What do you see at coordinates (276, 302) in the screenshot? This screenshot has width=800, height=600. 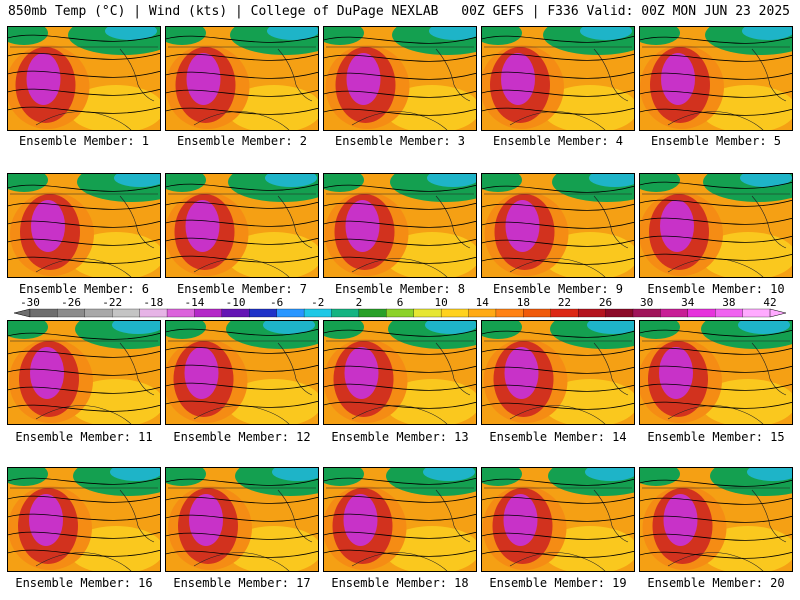 I see `colorbar-tick-label: -6` at bounding box center [276, 302].